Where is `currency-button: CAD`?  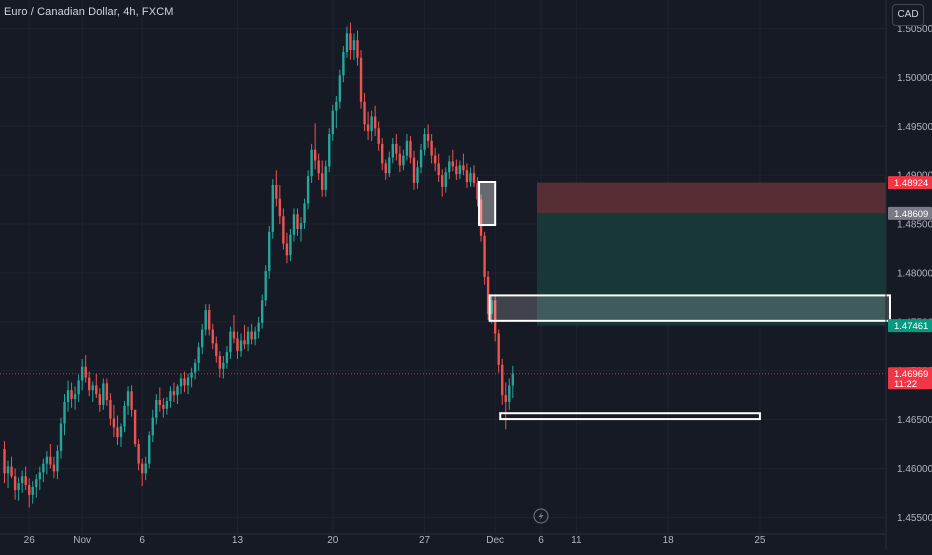 currency-button: CAD is located at coordinates (908, 15).